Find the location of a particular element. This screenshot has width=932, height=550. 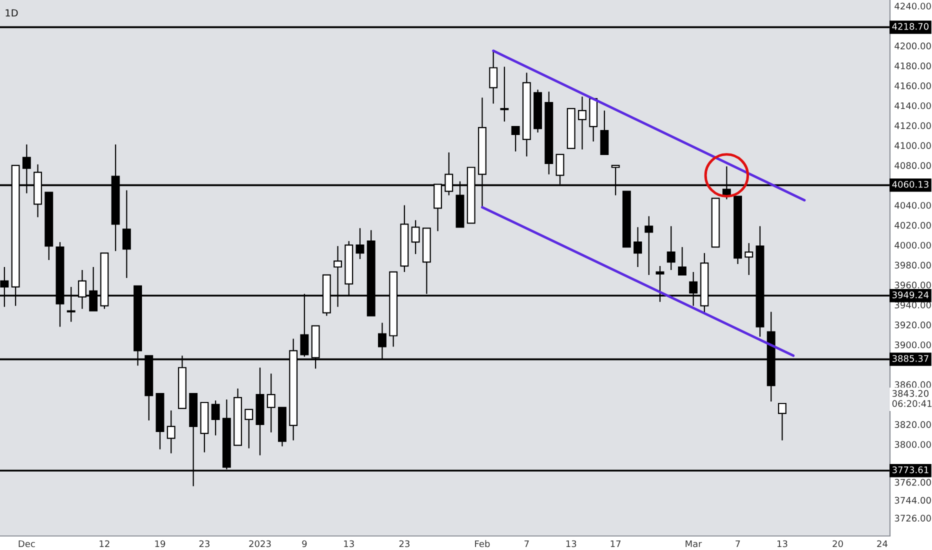

y-tick-label: 4080.00 is located at coordinates (912, 165).